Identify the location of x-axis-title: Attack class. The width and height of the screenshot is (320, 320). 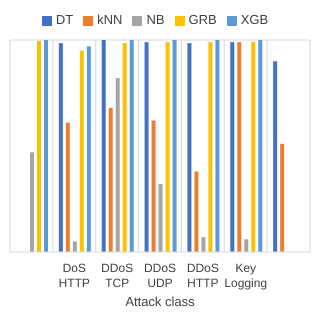
(160, 301).